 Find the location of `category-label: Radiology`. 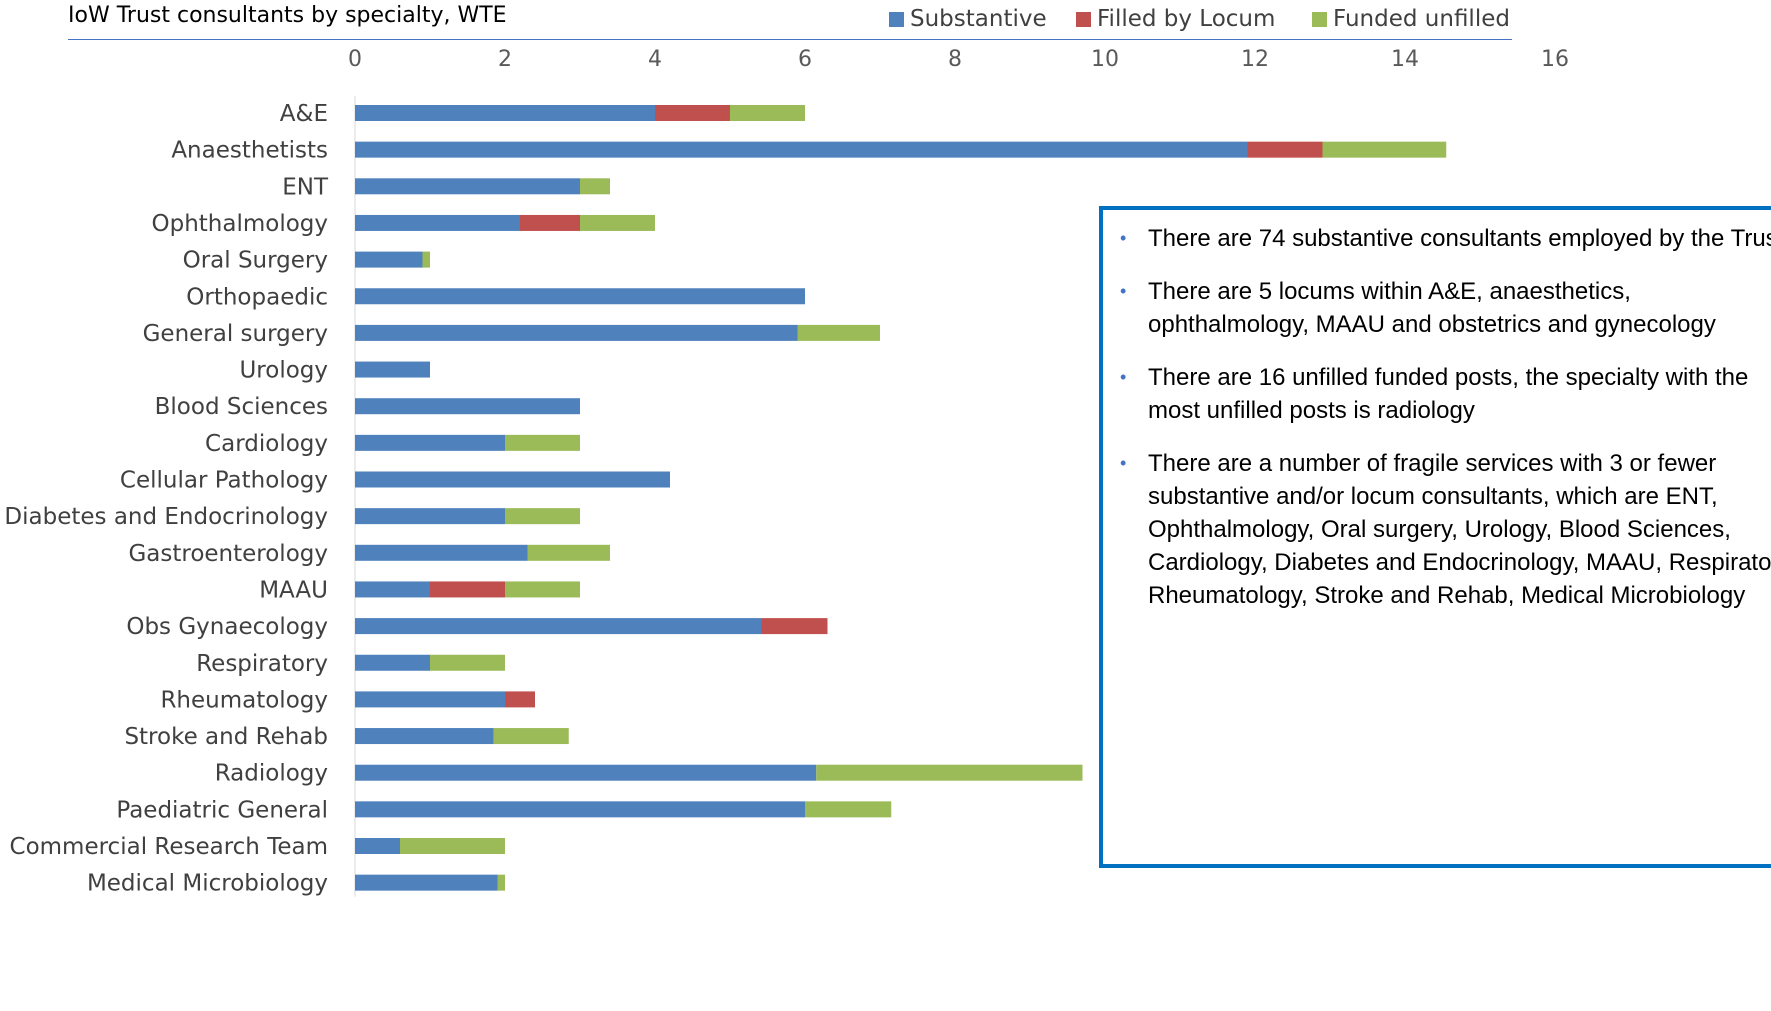

category-label: Radiology is located at coordinates (271, 774).